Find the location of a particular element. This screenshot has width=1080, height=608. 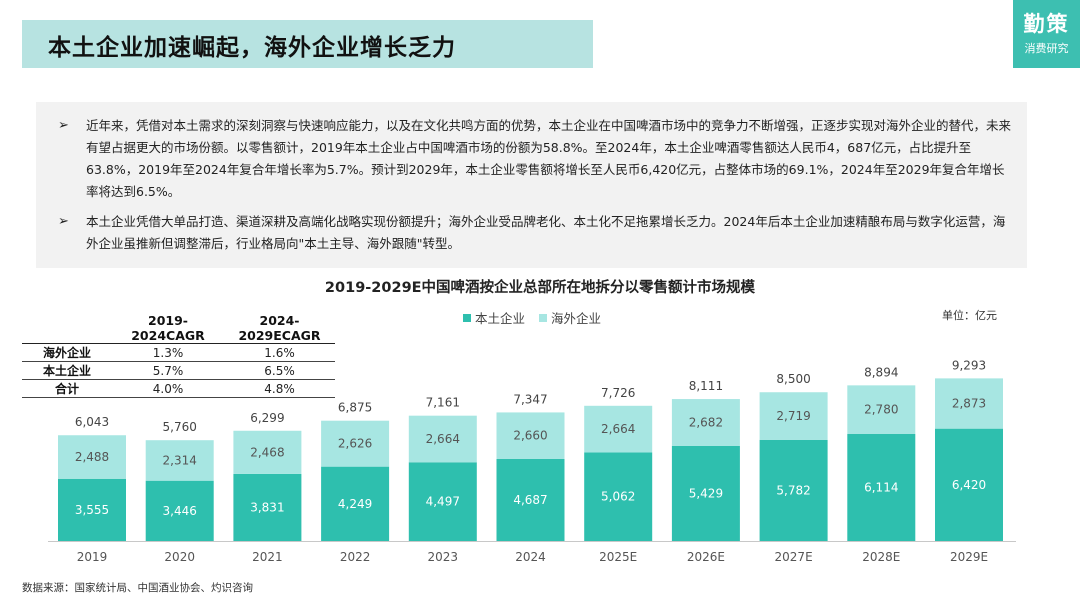

value-label-foreign: 2,873 is located at coordinates (969, 404).